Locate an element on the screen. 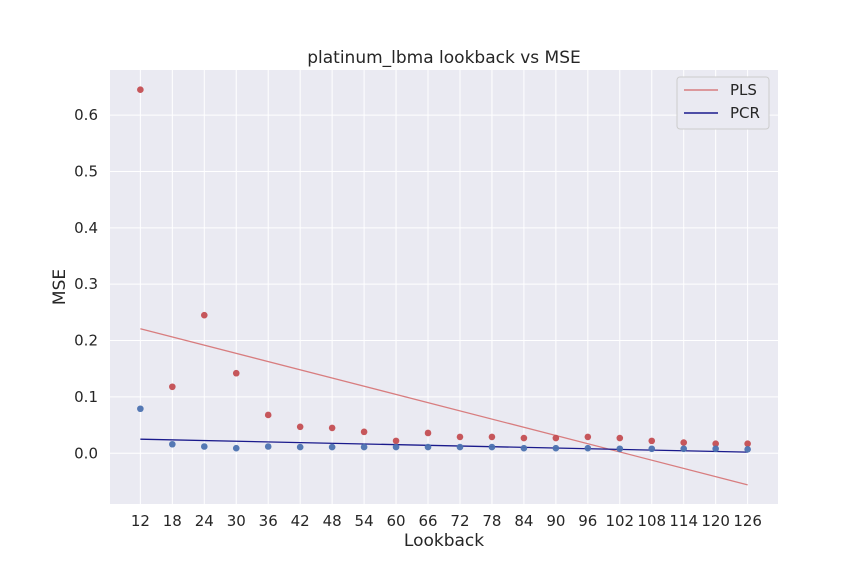 Image resolution: width=864 pixels, height=576 pixels. y-tick-label: 0.3 is located at coordinates (86, 284).